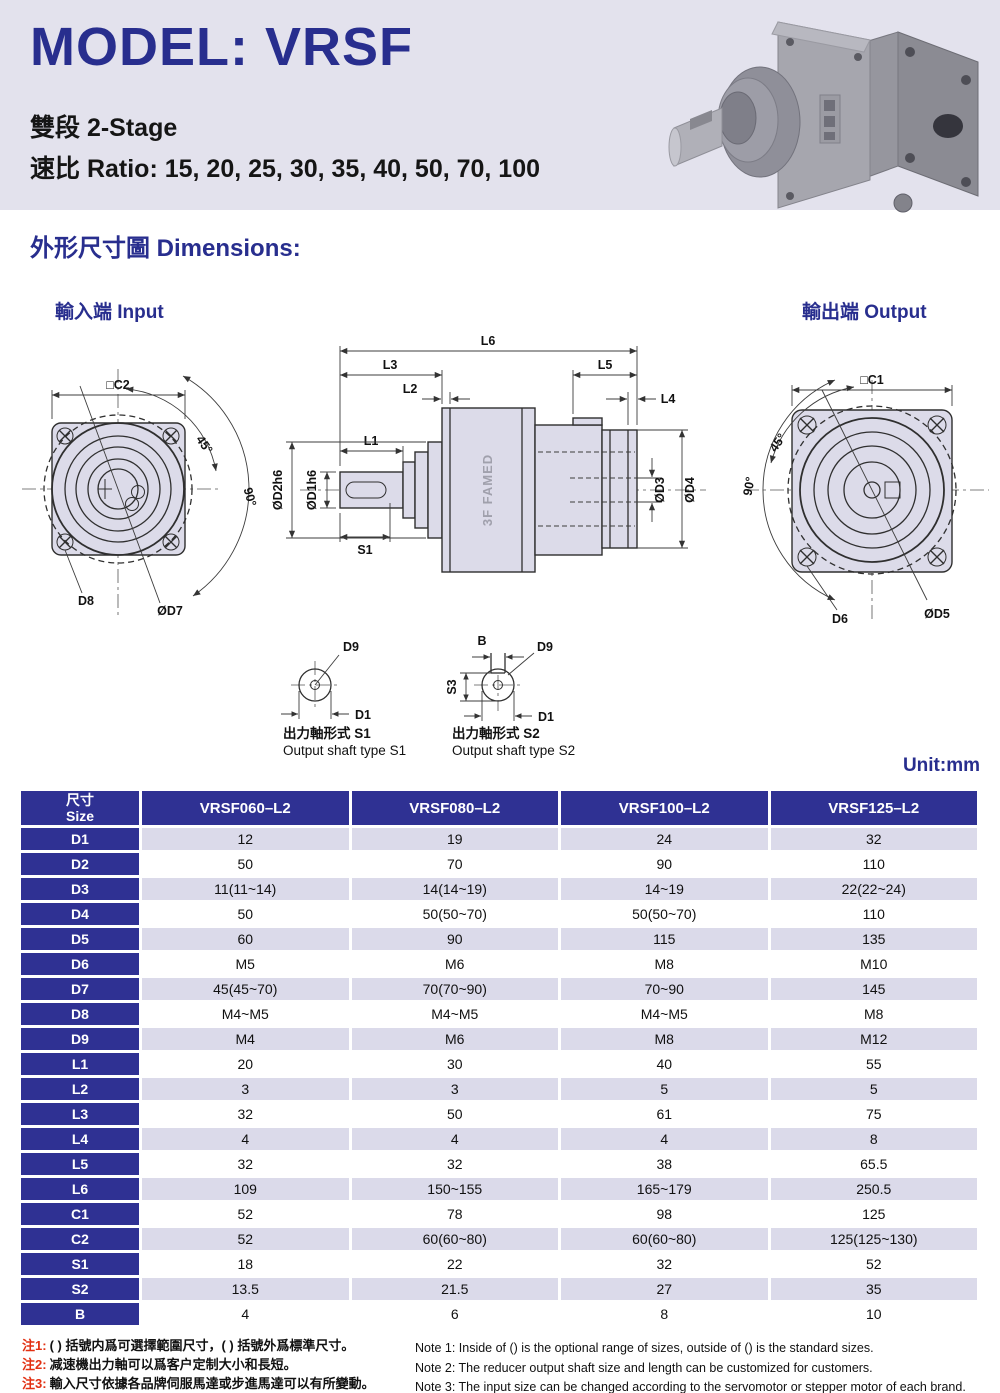 This screenshot has width=1000, height=1393. Describe the element at coordinates (873, 1239) in the screenshot. I see `dim-value-cell: 125(125~130)` at that location.